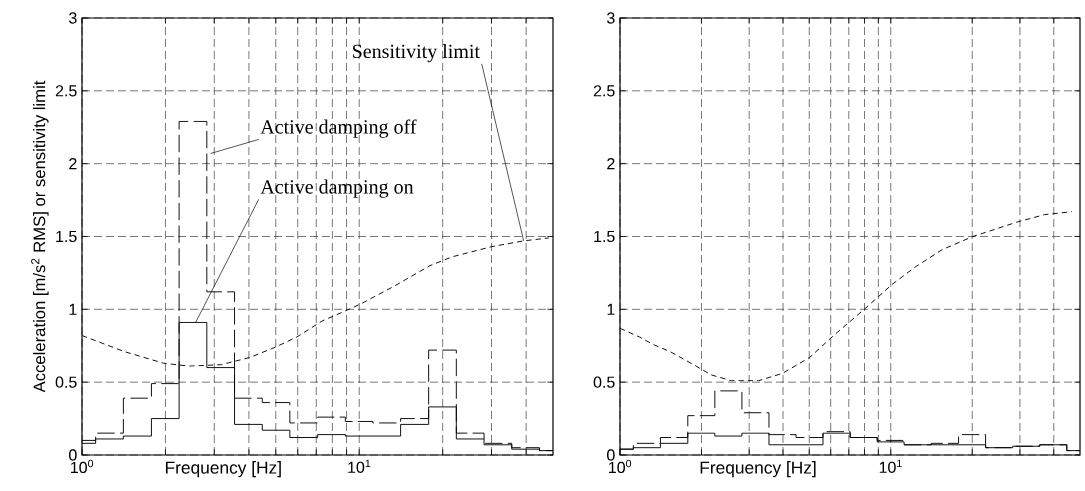 This screenshot has width=1085, height=491. I want to click on y-axis-title: Acceleration [m/s$^{2}$ RMS] or sensitivity limit, so click(40, 236).